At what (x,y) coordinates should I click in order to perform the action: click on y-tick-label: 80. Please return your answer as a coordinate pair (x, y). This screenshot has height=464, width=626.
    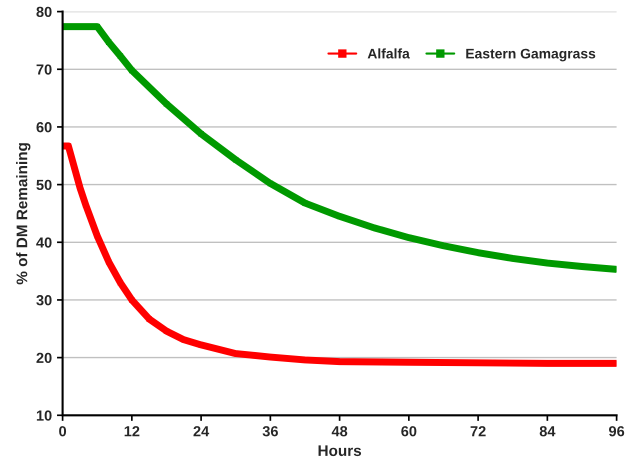
    Looking at the image, I should click on (44, 12).